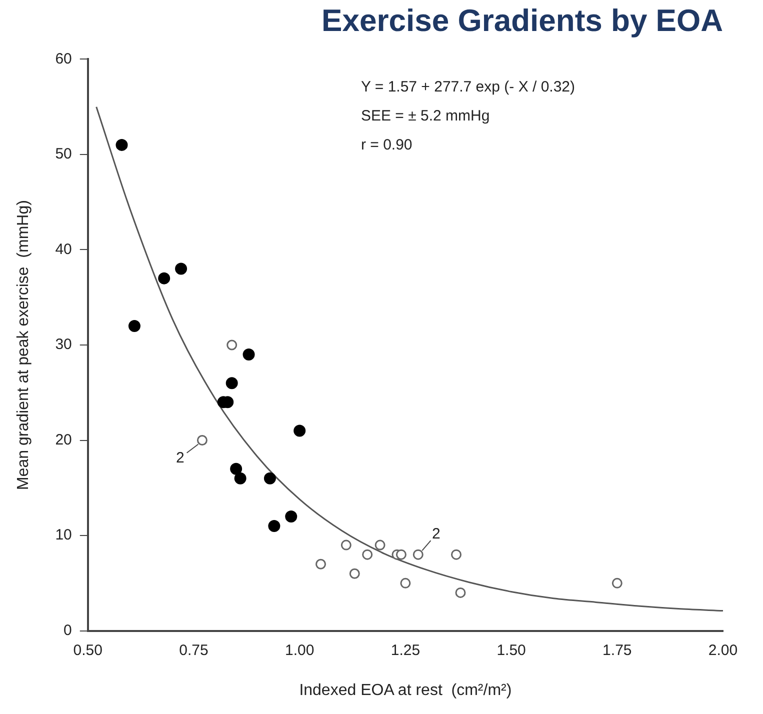 The width and height of the screenshot is (763, 714). Describe the element at coordinates (468, 87) in the screenshot. I see `annotation: Y = 1.57 + 277.7 exp (- X / 0.32)` at that location.